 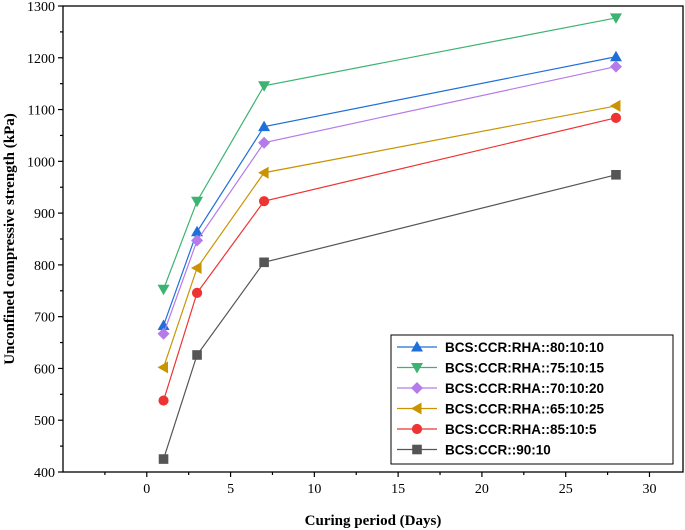 I want to click on legend-item: BCS:CCR:RHA::70:10:20, so click(x=500, y=388).